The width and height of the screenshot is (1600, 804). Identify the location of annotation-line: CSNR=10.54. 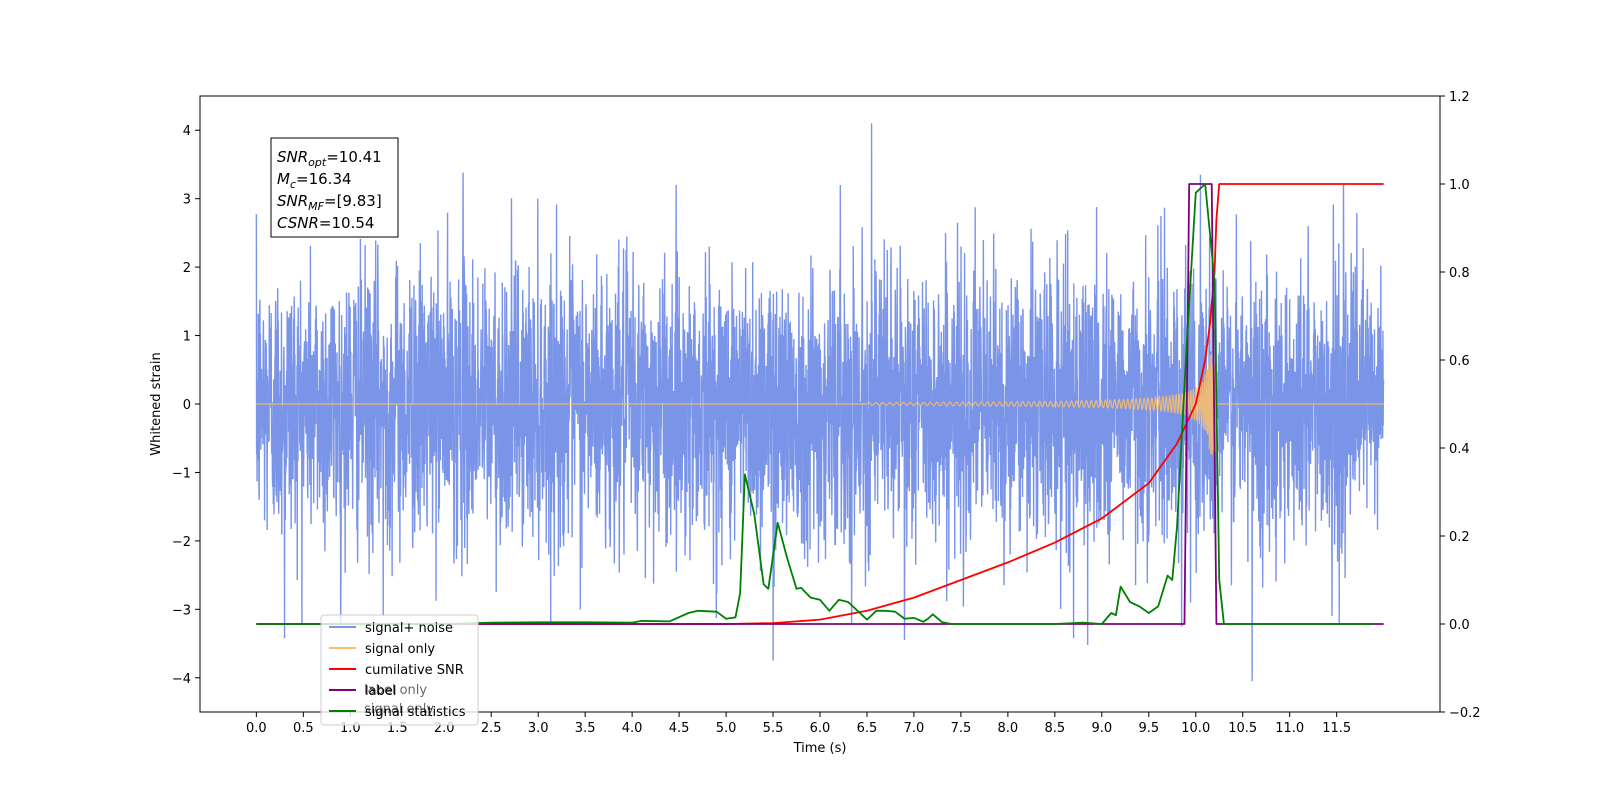
(325, 223).